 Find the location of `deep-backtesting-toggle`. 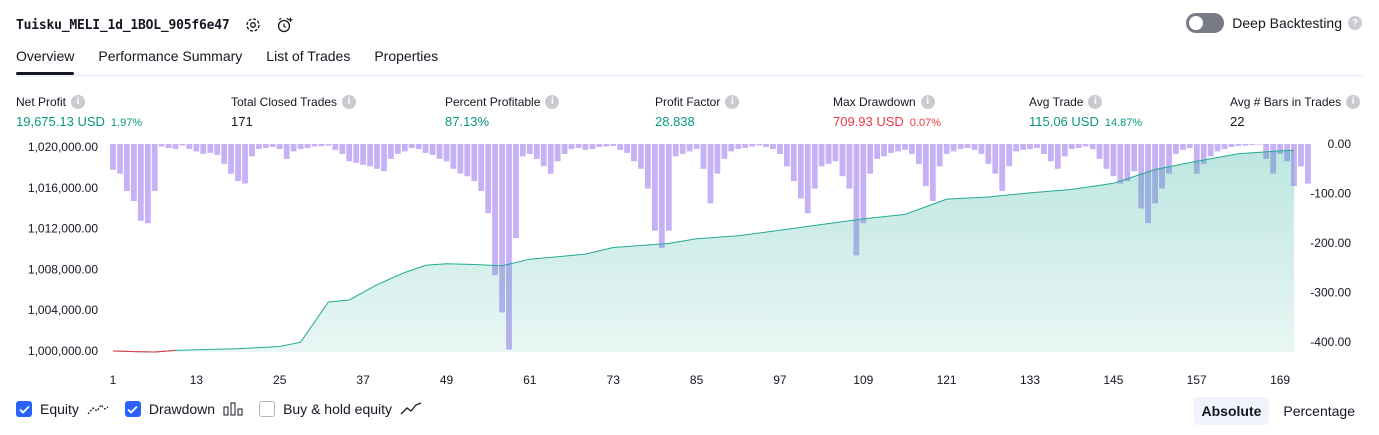

deep-backtesting-toggle is located at coordinates (1205, 23).